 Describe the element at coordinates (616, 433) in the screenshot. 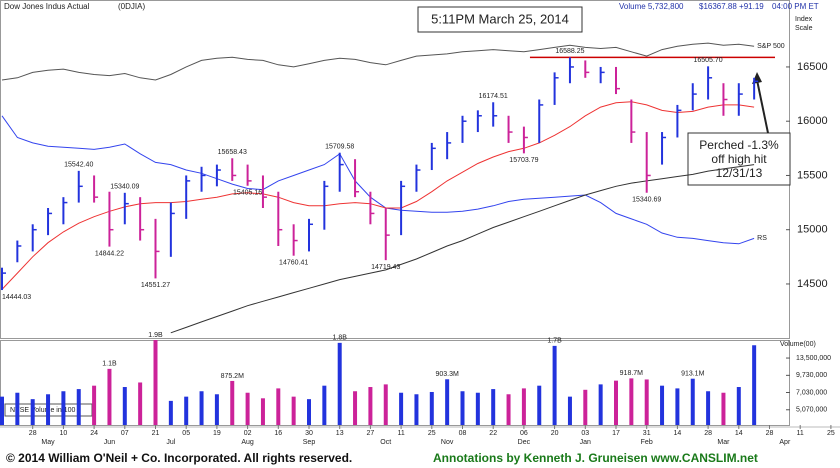

I see `x-tick-label: 17` at that location.